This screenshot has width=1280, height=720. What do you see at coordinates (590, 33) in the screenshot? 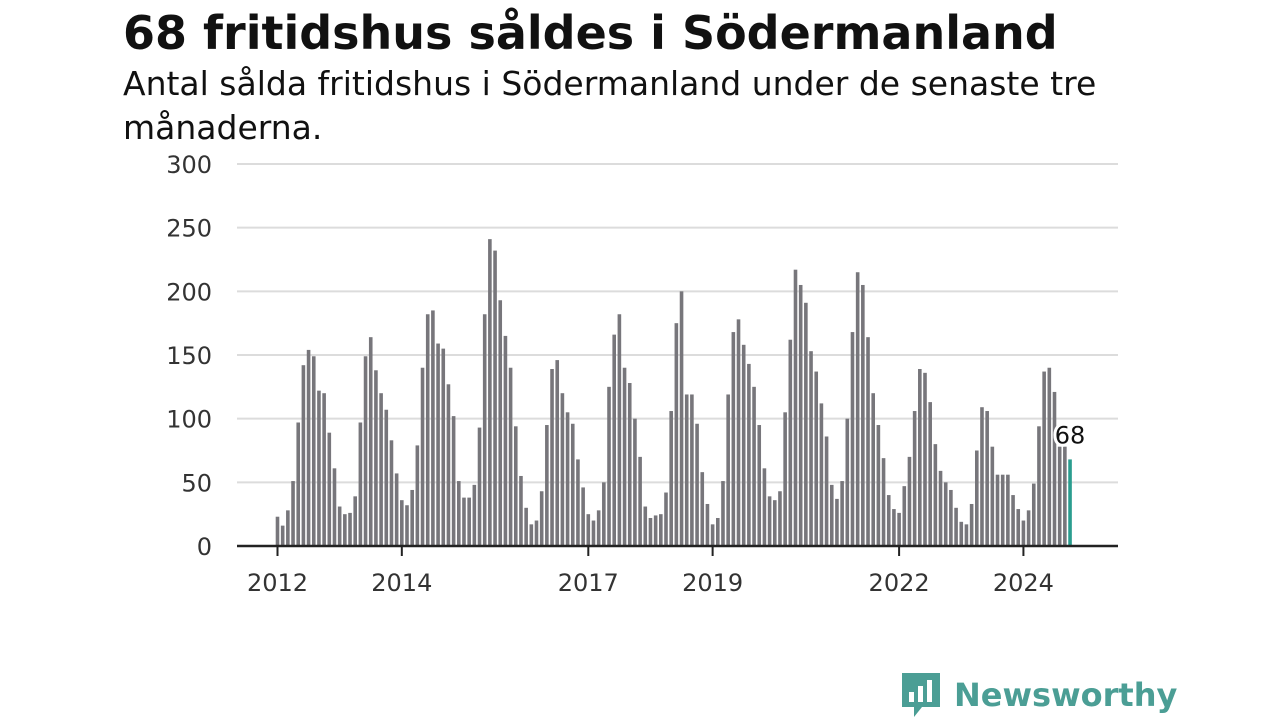
I see `chart-title: 68 fritidshus såldes i Södermanland` at bounding box center [590, 33].